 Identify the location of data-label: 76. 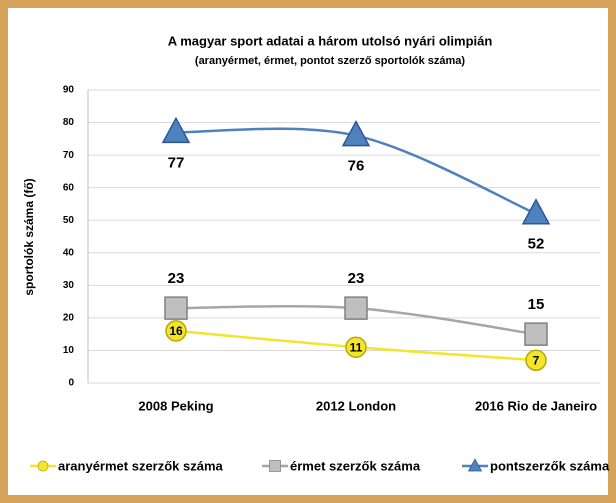
(356, 166).